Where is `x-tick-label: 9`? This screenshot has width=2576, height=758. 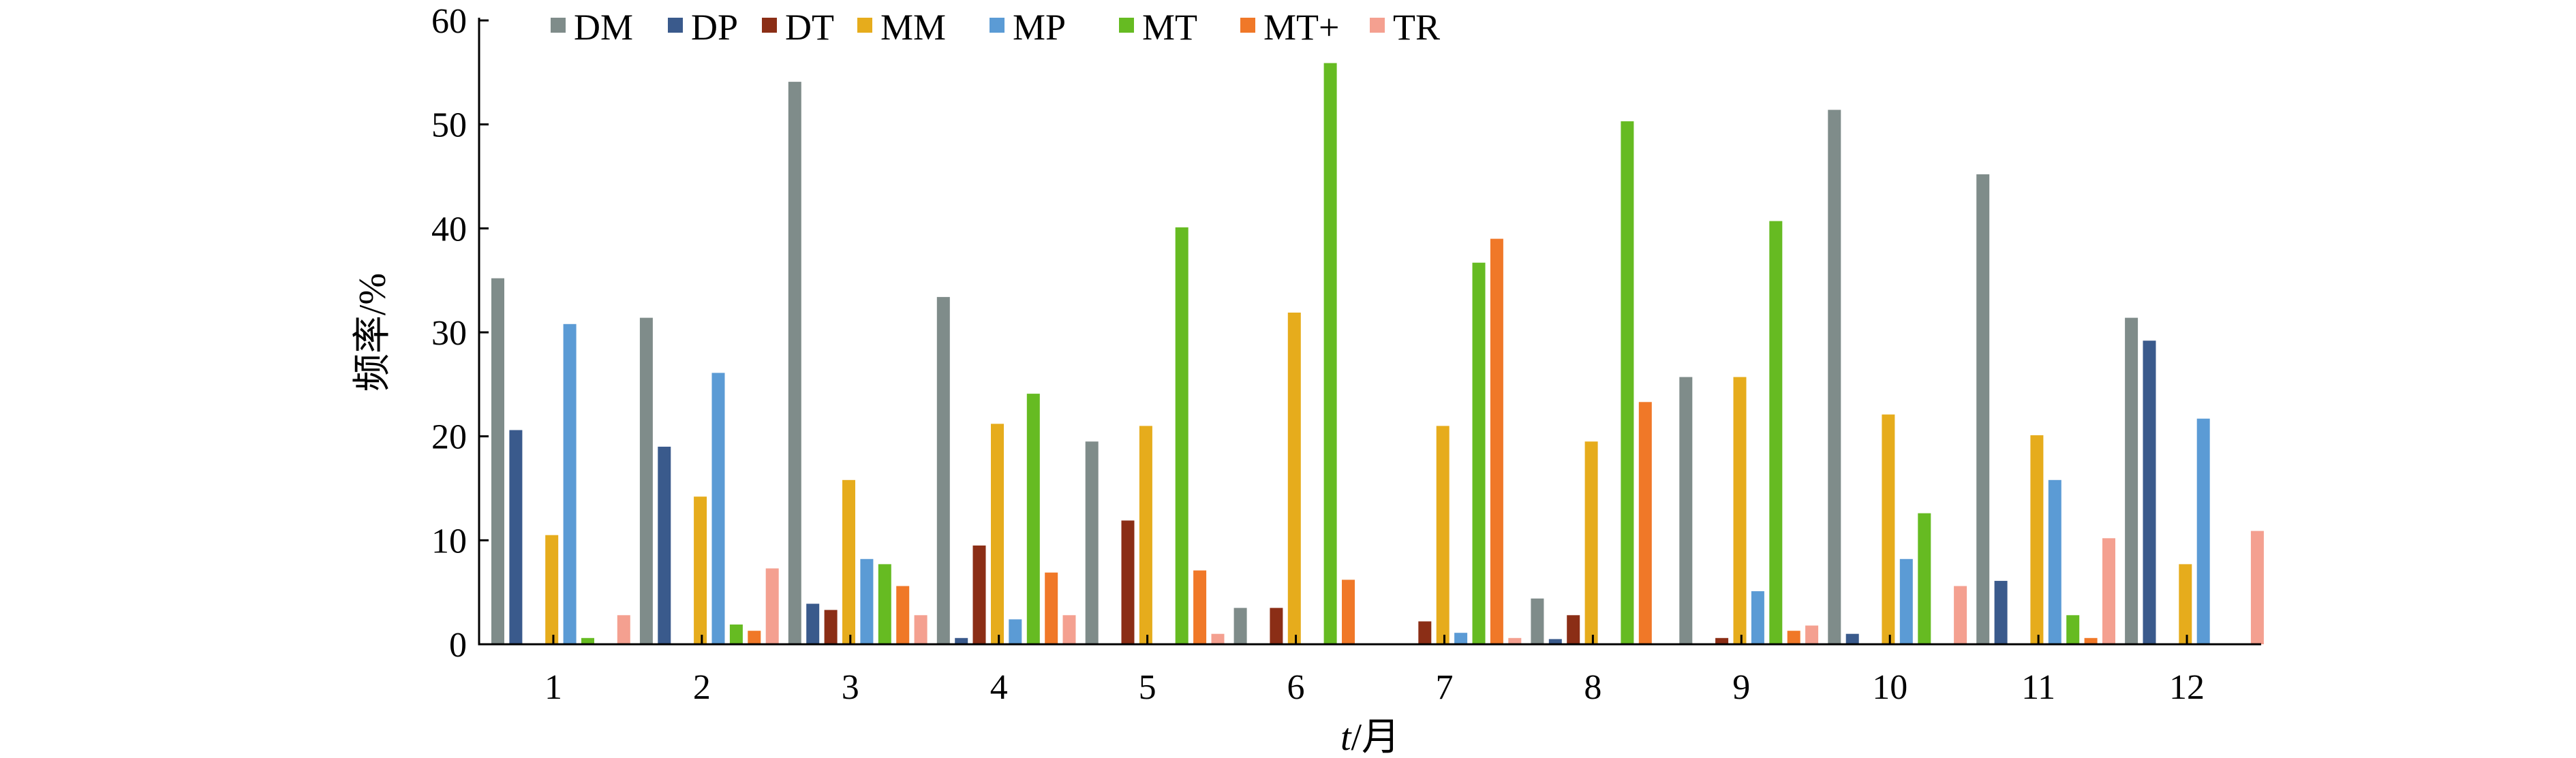
x-tick-label: 9 is located at coordinates (1741, 687).